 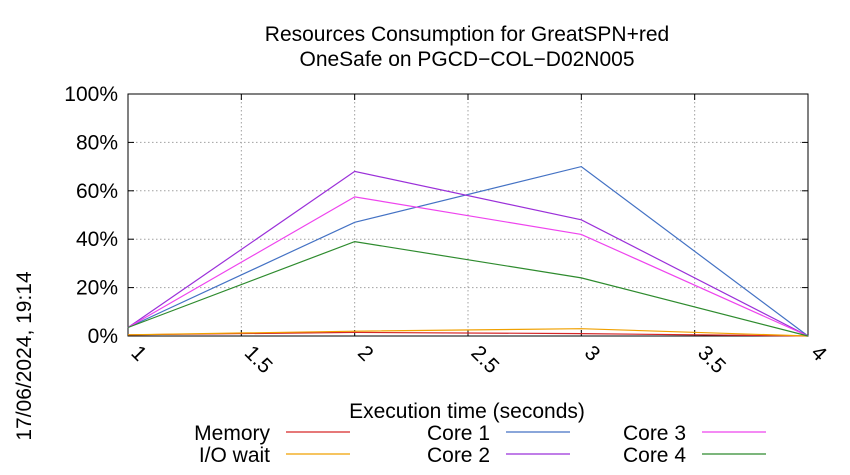 I want to click on legend-label-i-o-wait: I/O wait, so click(x=234, y=455).